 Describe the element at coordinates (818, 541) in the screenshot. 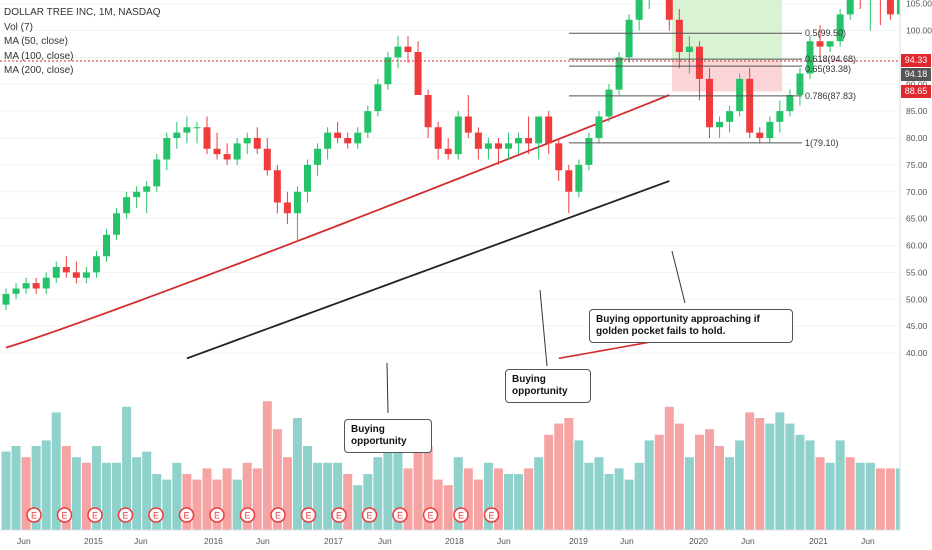

I see `time-tick-label: 2021` at that location.